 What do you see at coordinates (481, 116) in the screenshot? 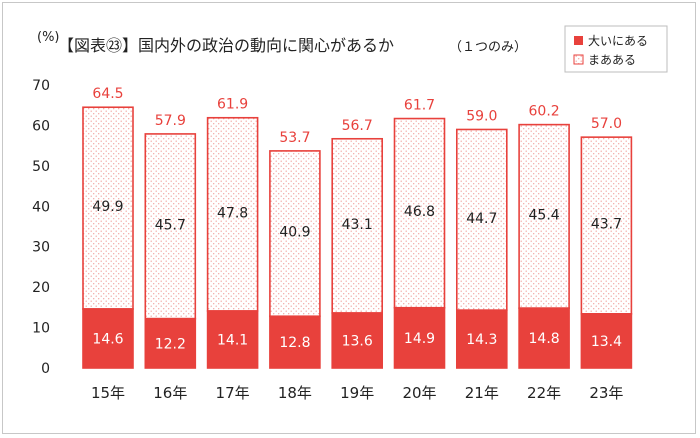
I see `total-label: 59.0` at bounding box center [481, 116].